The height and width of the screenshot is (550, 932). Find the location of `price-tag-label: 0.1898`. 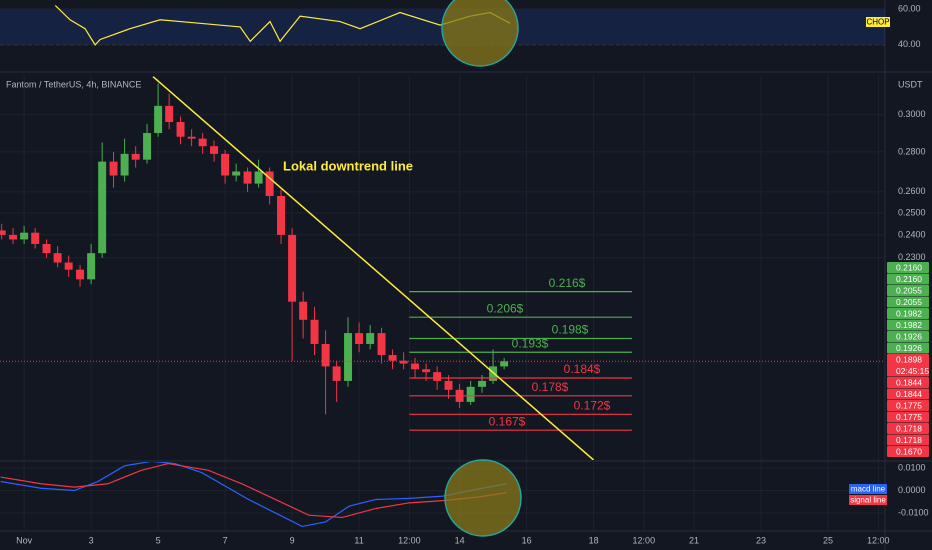

price-tag-label: 0.1898 is located at coordinates (909, 359).